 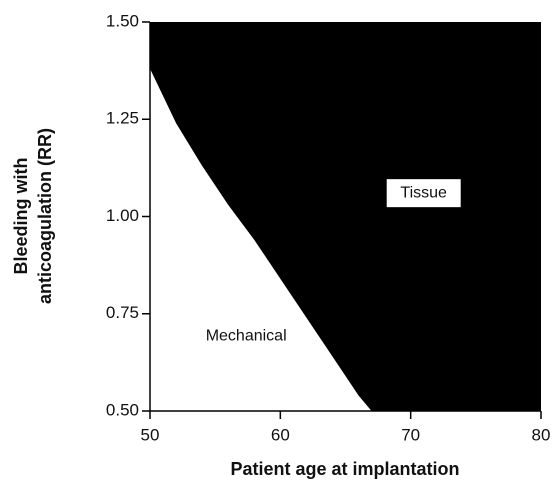 I want to click on y-tick-label: 0.50, so click(x=122, y=409).